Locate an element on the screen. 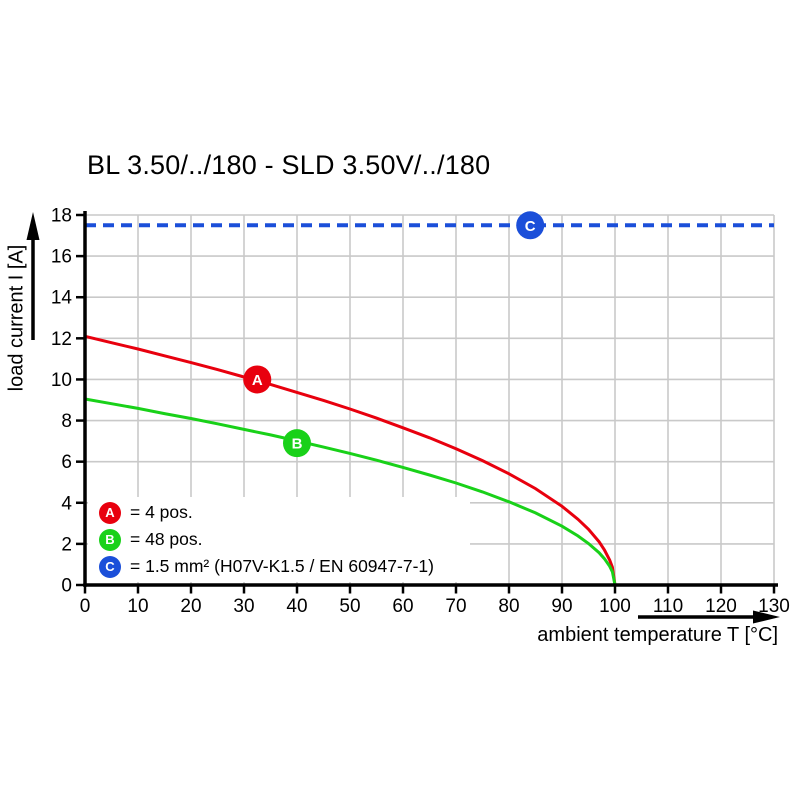  legend-item-c: C = 1.5 mm² (H07V-K1.5 / EN 60947-7-1) is located at coordinates (284, 566).